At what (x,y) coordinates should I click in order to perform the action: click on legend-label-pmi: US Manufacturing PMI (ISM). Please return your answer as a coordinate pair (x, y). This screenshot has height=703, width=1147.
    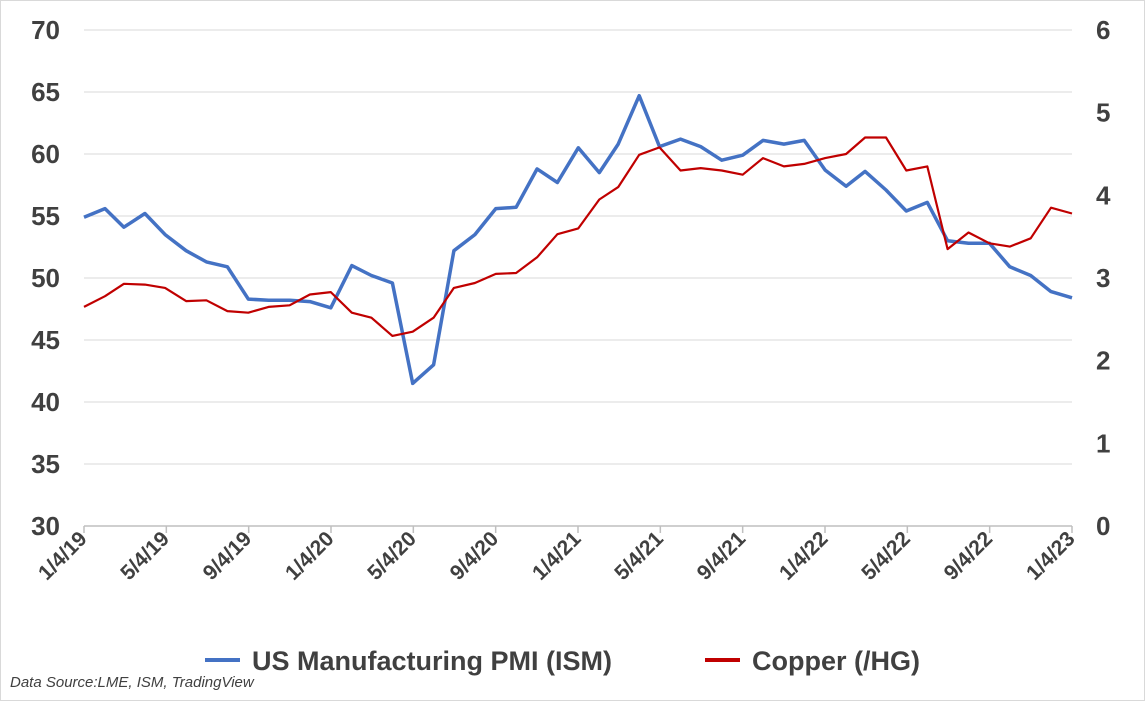
    Looking at the image, I should click on (432, 661).